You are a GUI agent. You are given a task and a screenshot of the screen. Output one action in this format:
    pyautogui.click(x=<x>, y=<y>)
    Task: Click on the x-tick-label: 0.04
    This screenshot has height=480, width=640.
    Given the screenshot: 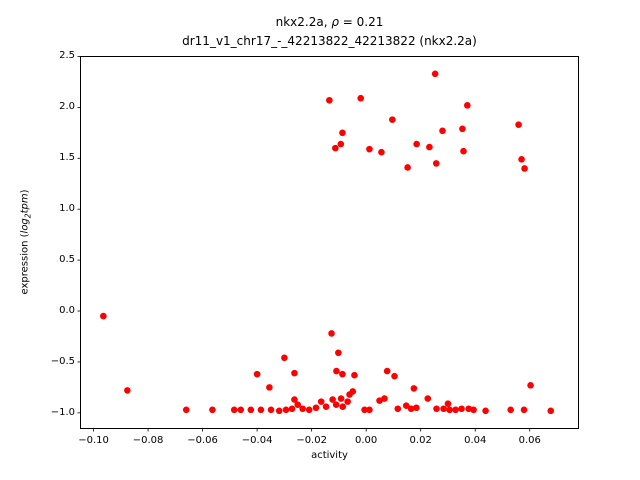 What is the action you would take?
    pyautogui.click(x=475, y=440)
    